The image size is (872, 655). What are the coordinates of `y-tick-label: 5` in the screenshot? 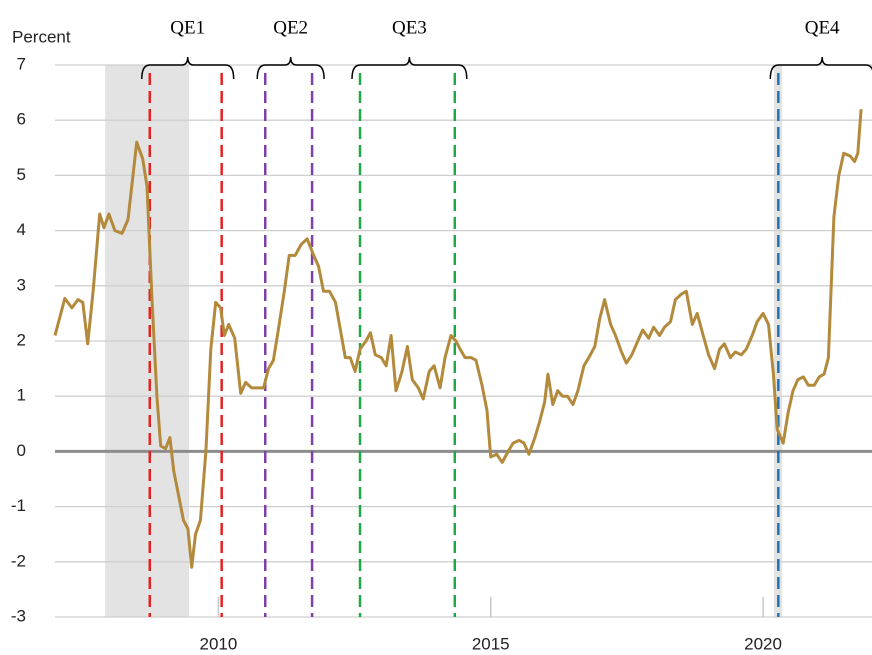 It's located at (21, 174).